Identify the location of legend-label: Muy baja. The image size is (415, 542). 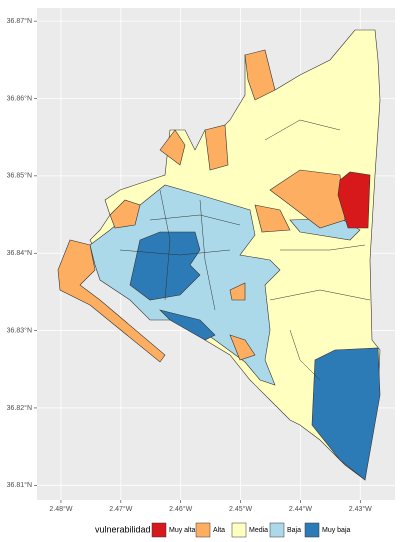
(336, 530).